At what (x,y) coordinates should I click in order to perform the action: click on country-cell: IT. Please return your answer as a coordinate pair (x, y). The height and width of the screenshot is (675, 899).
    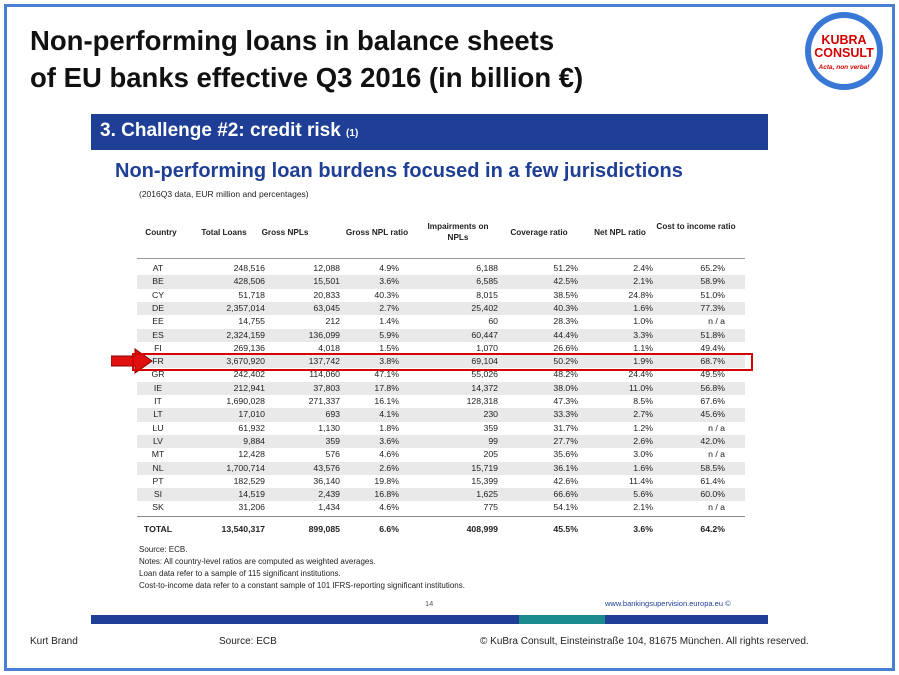
    Looking at the image, I should click on (158, 401).